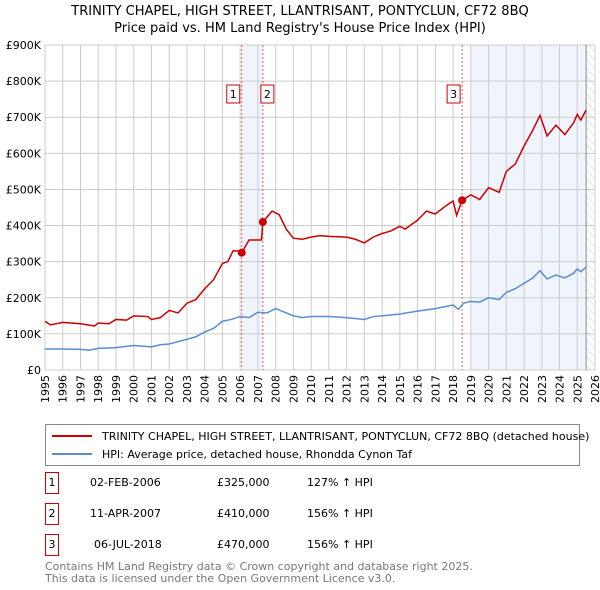  I want to click on sale-date: 06-JUL-2018, so click(128, 544).